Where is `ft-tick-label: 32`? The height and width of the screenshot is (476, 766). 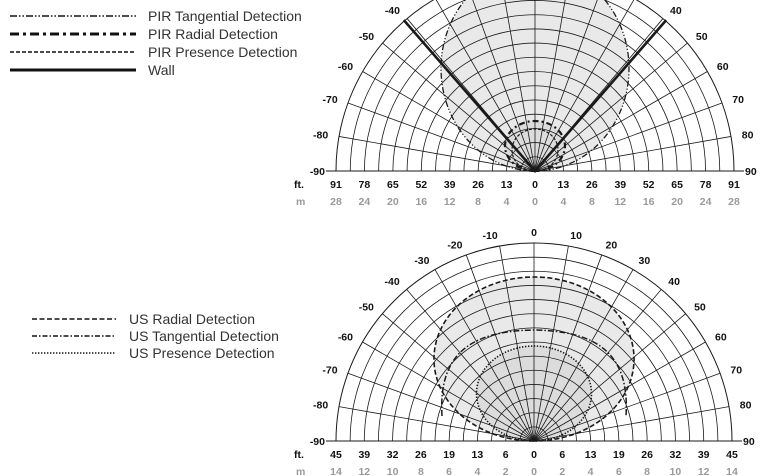
ft-tick-label: 32 is located at coordinates (676, 455).